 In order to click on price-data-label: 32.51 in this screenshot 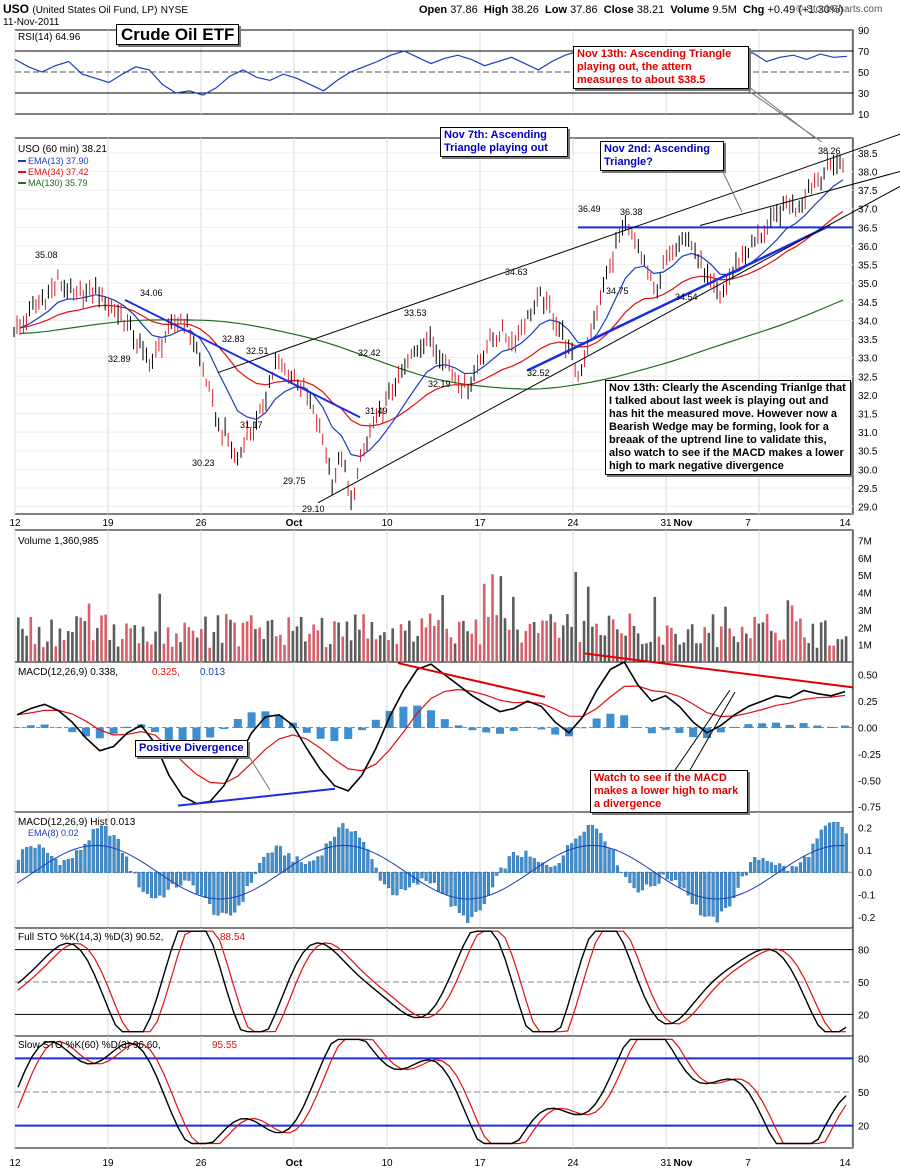, I will do `click(257, 351)`.